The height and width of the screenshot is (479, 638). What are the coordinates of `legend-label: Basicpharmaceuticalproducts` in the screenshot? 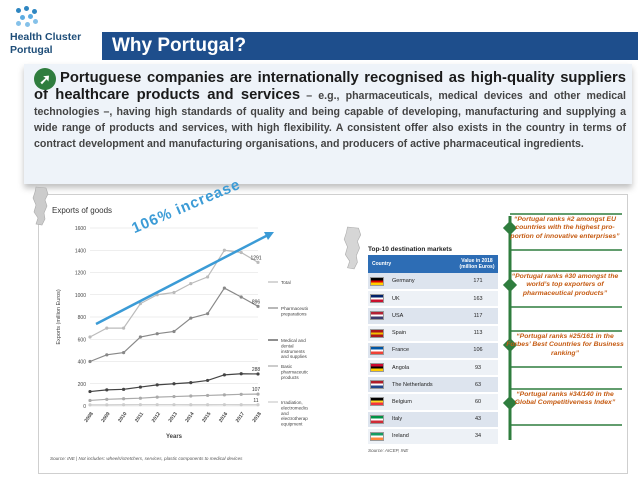 It's located at (294, 372).